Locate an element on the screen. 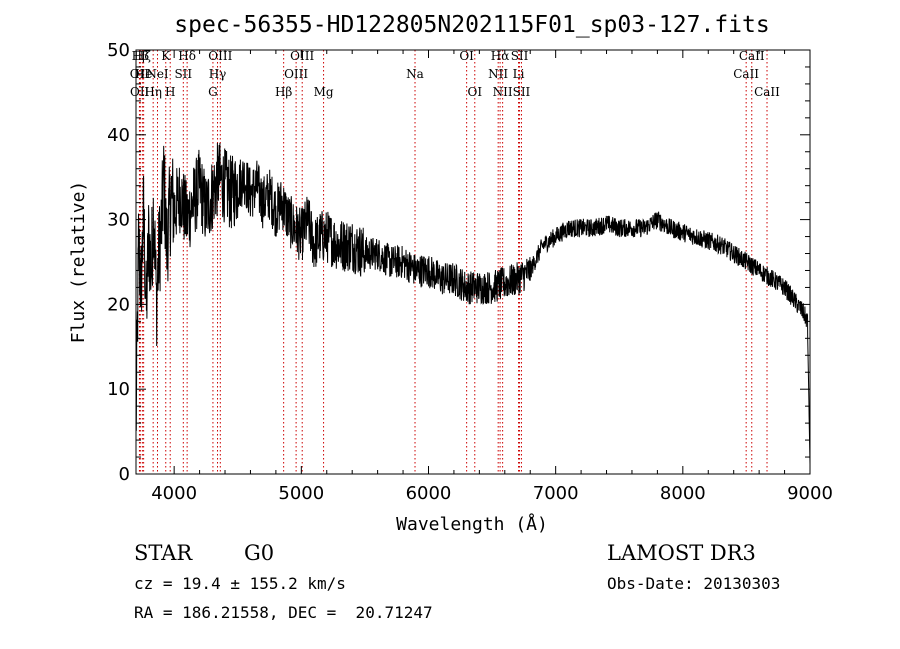  line-marker-label: He is located at coordinates (144, 74).